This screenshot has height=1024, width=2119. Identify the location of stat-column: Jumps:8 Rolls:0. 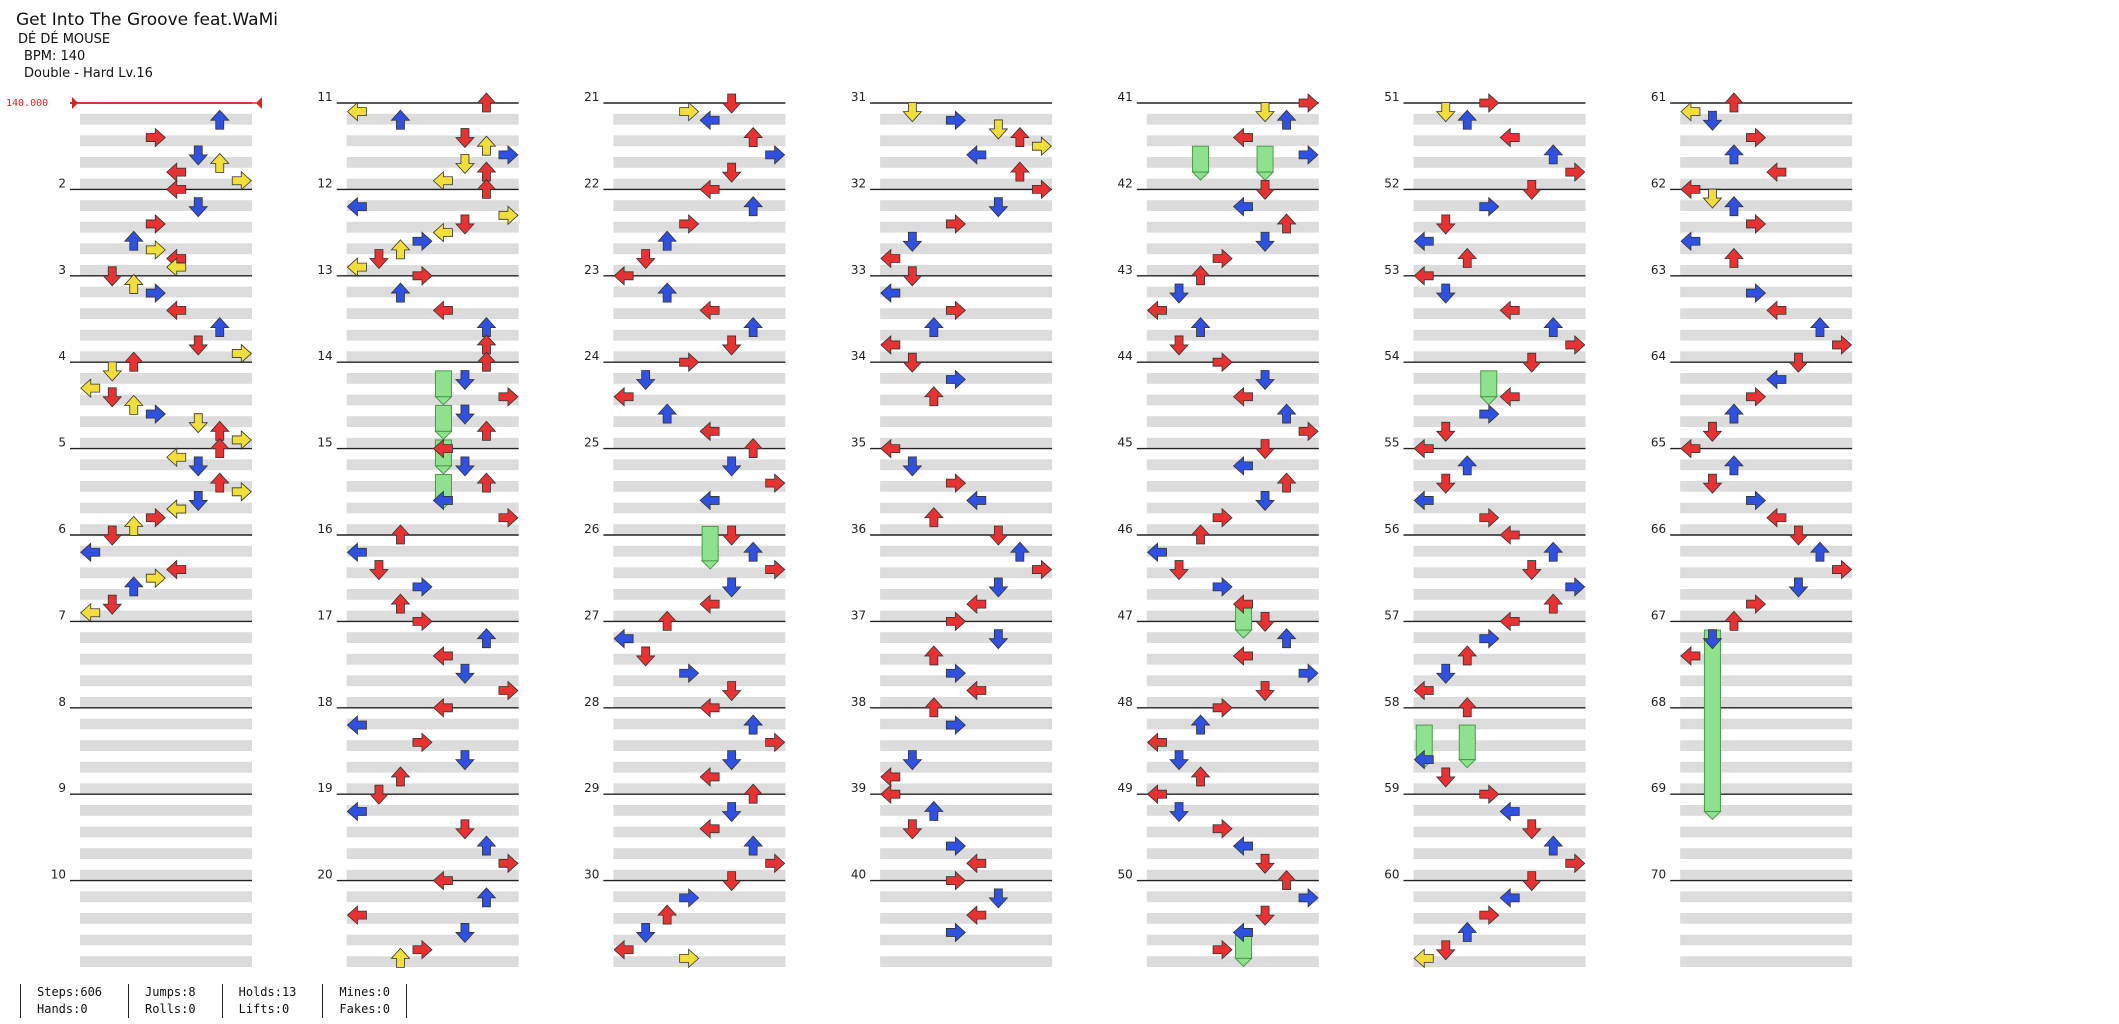
(175, 1001).